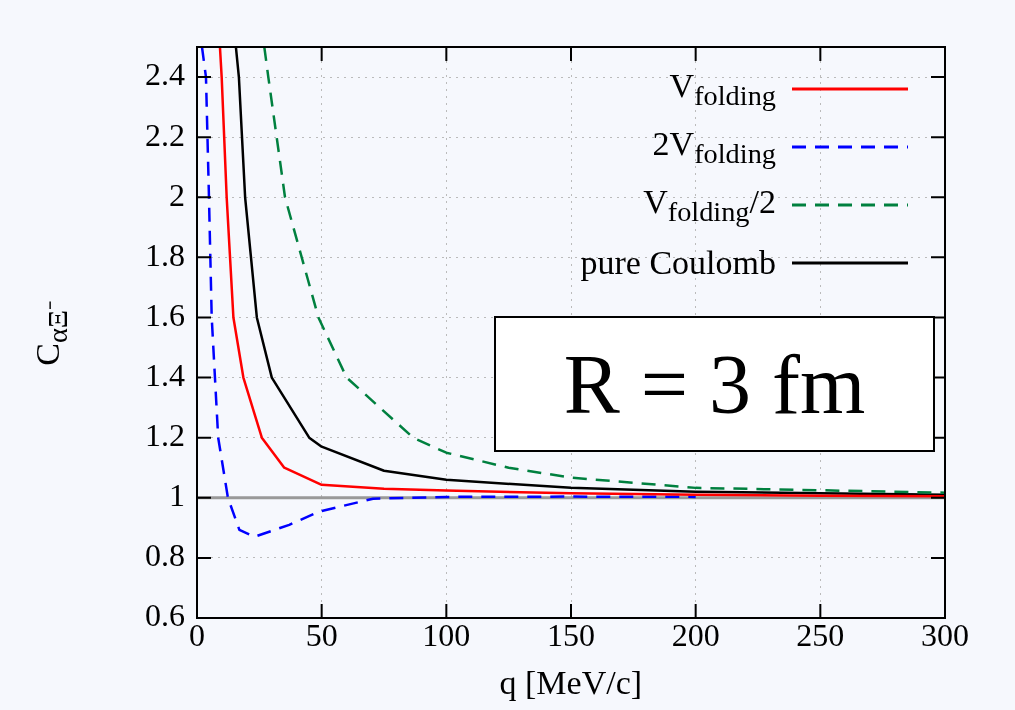 The image size is (1015, 710). I want to click on y-tick-label: 1.2, so click(165, 435).